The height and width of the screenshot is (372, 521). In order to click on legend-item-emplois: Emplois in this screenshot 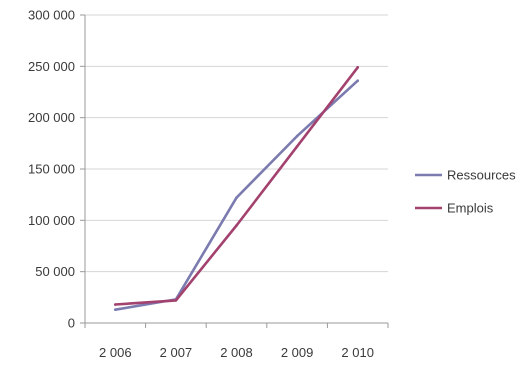, I will do `click(454, 208)`.